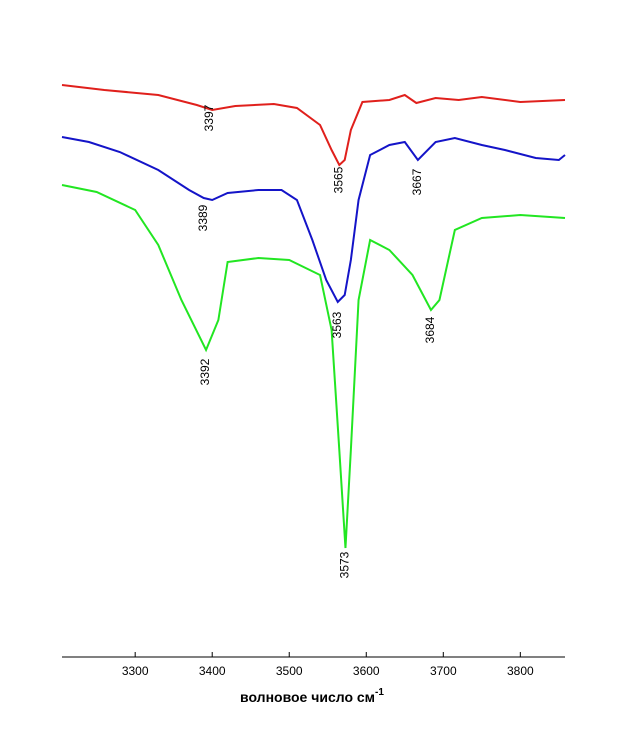 This screenshot has width=641, height=743. What do you see at coordinates (338, 179) in the screenshot?
I see `peak-label: 3565` at bounding box center [338, 179].